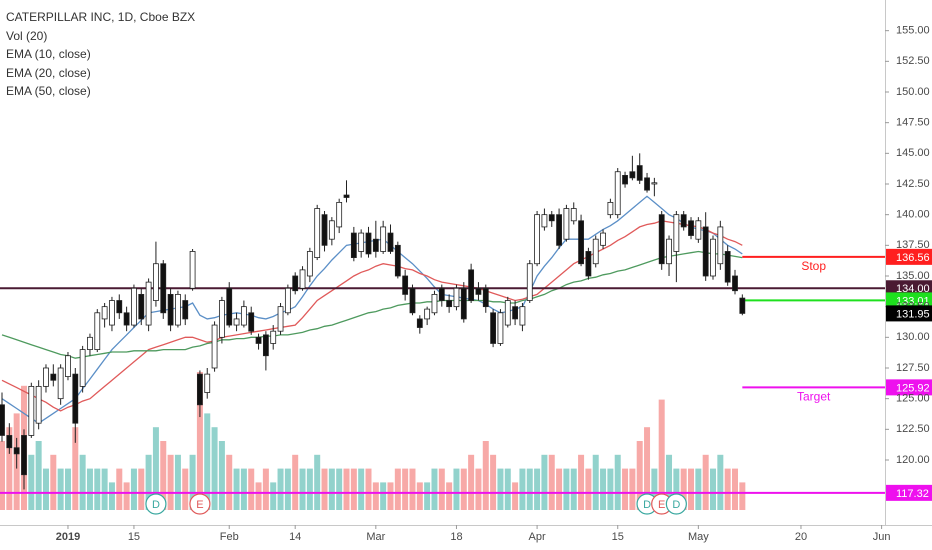 The height and width of the screenshot is (550, 932). Describe the element at coordinates (698, 537) in the screenshot. I see `x-tick-label: May` at that location.